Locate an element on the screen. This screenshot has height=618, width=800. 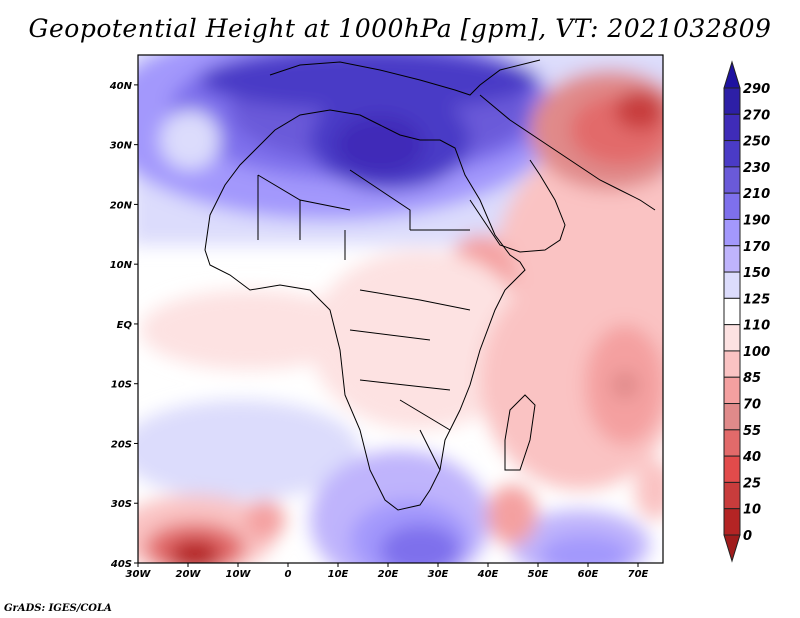
colorbar-label: 190 is located at coordinates (756, 220).